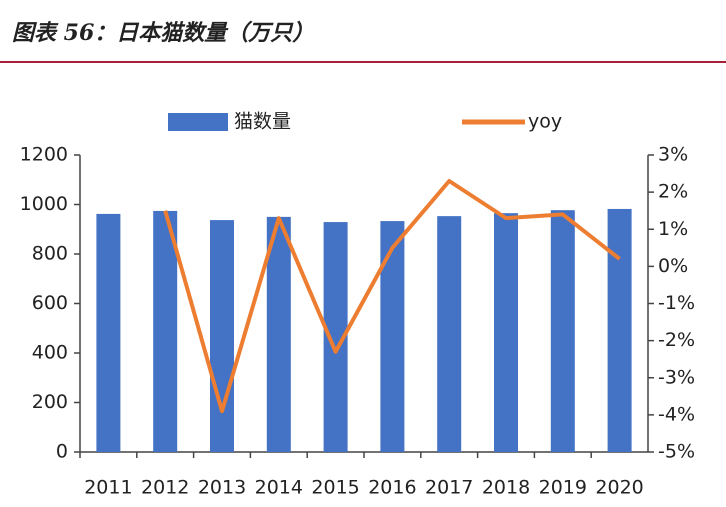 Image resolution: width=726 pixels, height=507 pixels. Describe the element at coordinates (279, 488) in the screenshot. I see `x-tick-label: 2014` at that location.